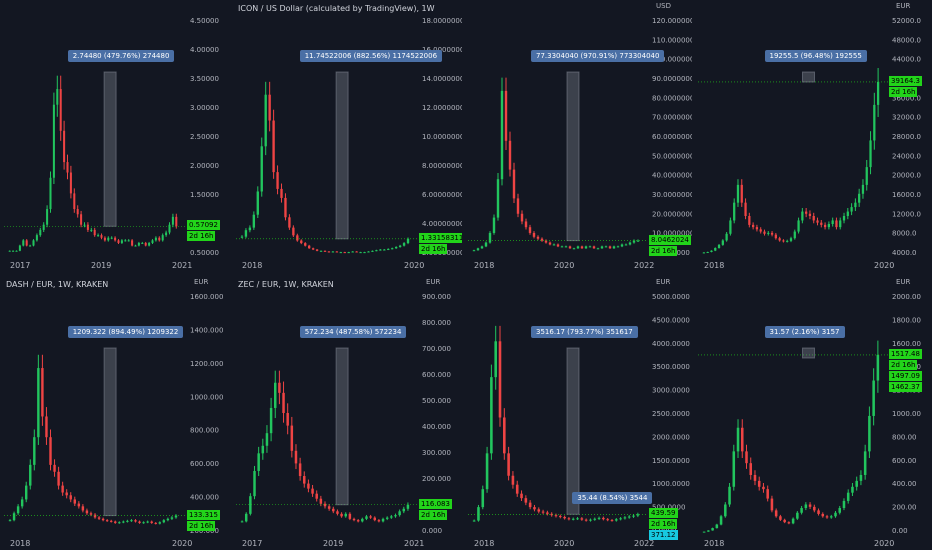 This screenshot has height=550, width=932. Describe the element at coordinates (671, 320) in the screenshot. I see `y-tick-label: 4500.0000` at that location.